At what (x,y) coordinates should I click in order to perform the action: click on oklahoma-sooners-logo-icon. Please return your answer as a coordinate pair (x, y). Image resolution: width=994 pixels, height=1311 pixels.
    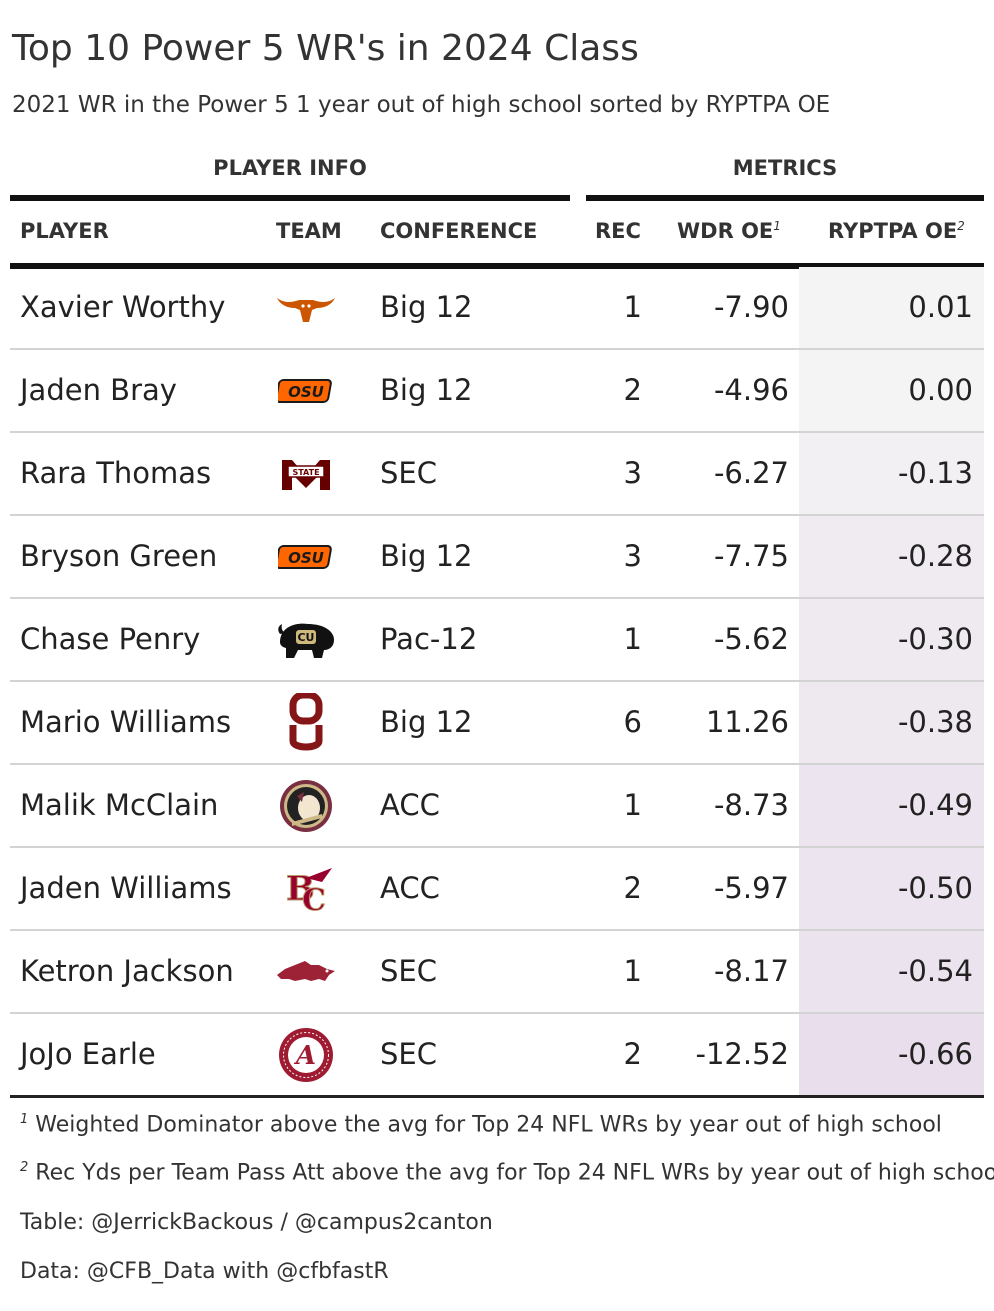
    Looking at the image, I should click on (306, 722).